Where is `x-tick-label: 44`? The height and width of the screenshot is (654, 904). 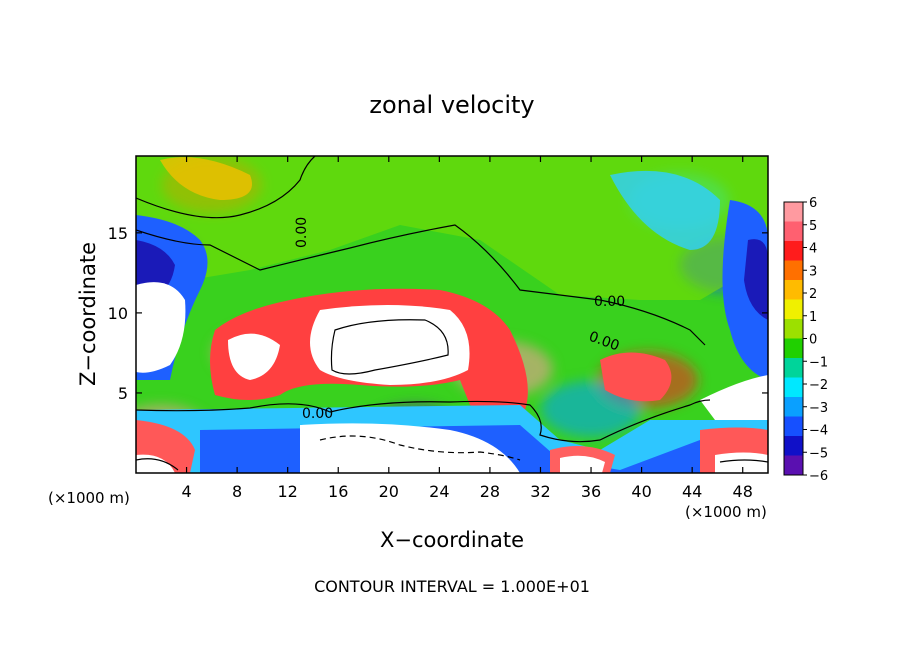
x-tick-label: 44 is located at coordinates (692, 491).